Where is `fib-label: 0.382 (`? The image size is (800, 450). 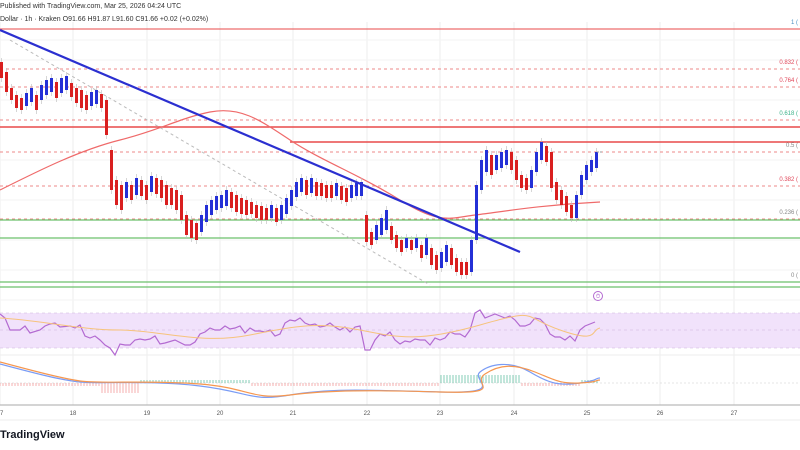 fib-label: 0.382 ( is located at coordinates (788, 180).